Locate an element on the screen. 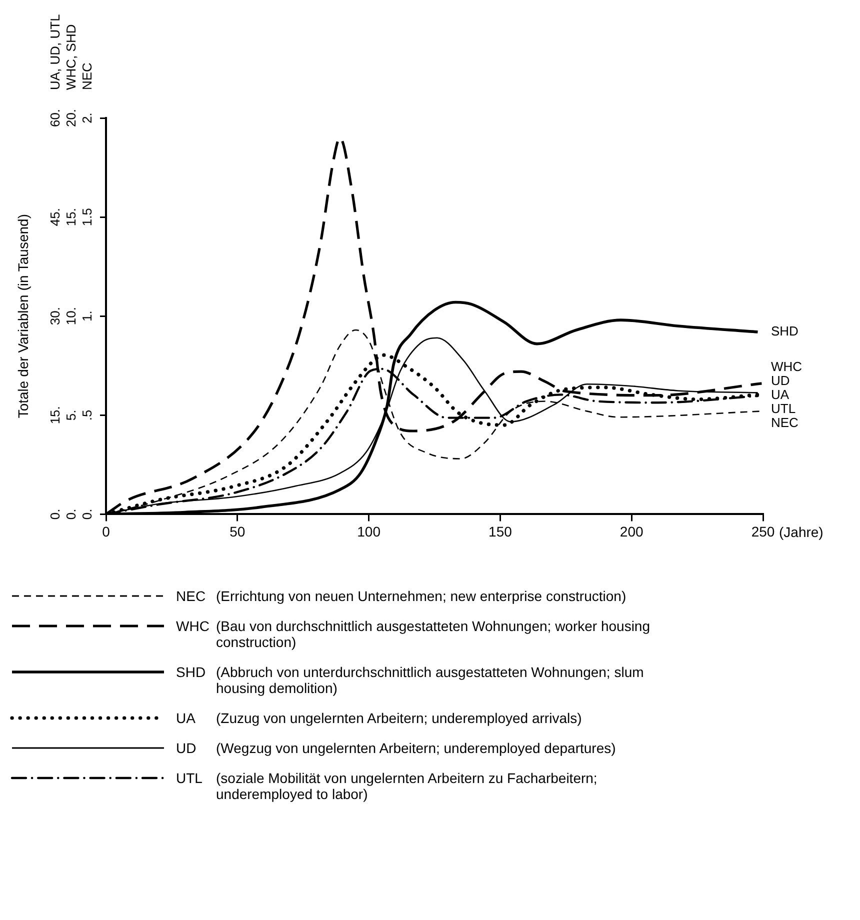 This screenshot has height=920, width=860. text: (Abbruch von unterdurchschnittlich ausgestatteten Wohnungen; slum housing demolition) is located at coordinates (430, 680).